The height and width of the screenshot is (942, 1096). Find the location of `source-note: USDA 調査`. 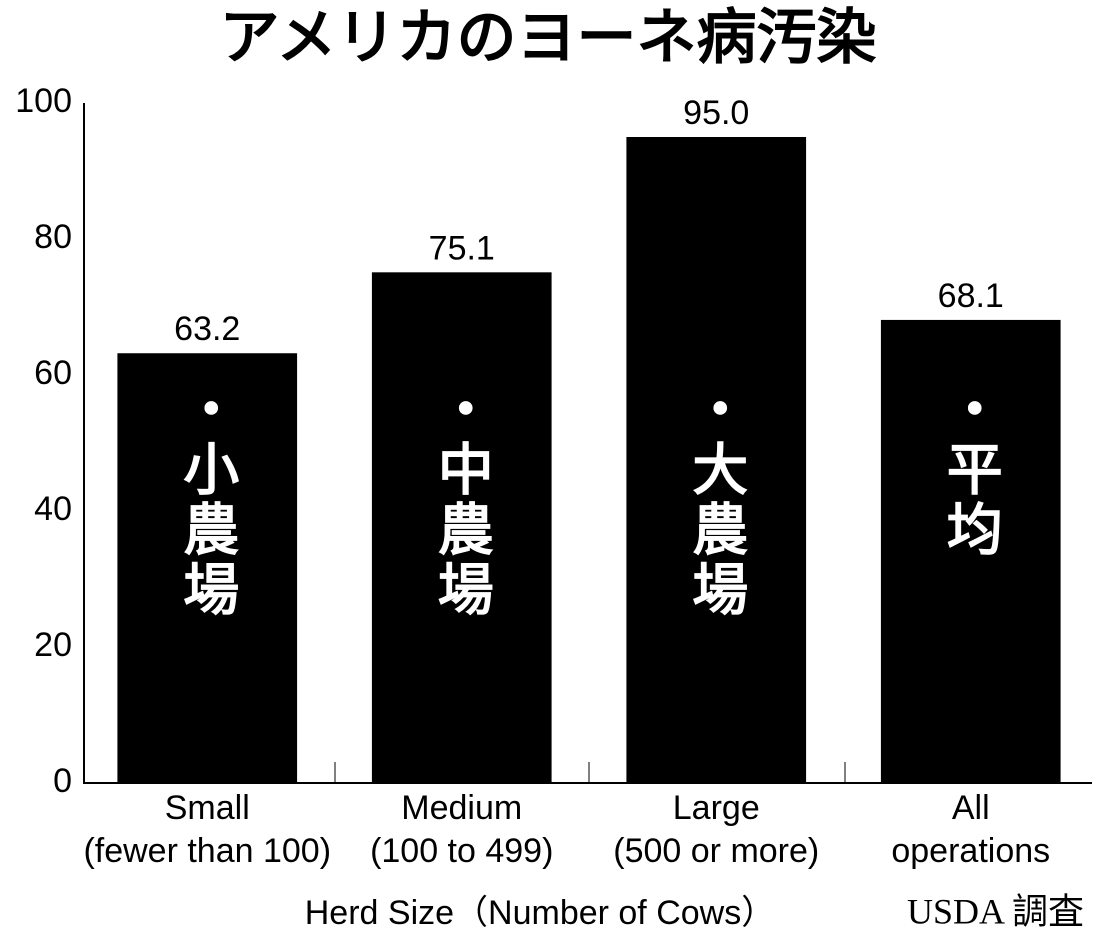

source-note: USDA 調査 is located at coordinates (995, 911).